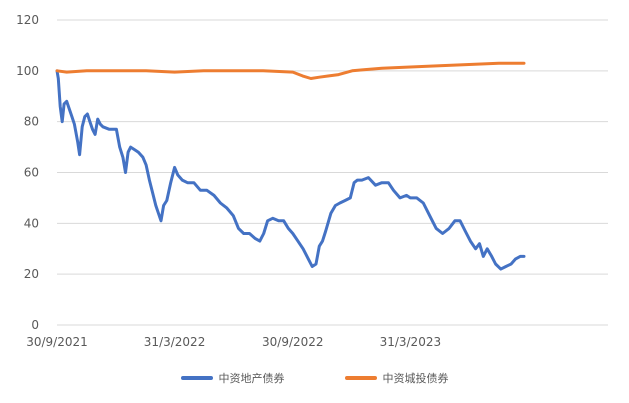  Describe the element at coordinates (360, 378) in the screenshot. I see `legend-swatch-lgfv` at that location.